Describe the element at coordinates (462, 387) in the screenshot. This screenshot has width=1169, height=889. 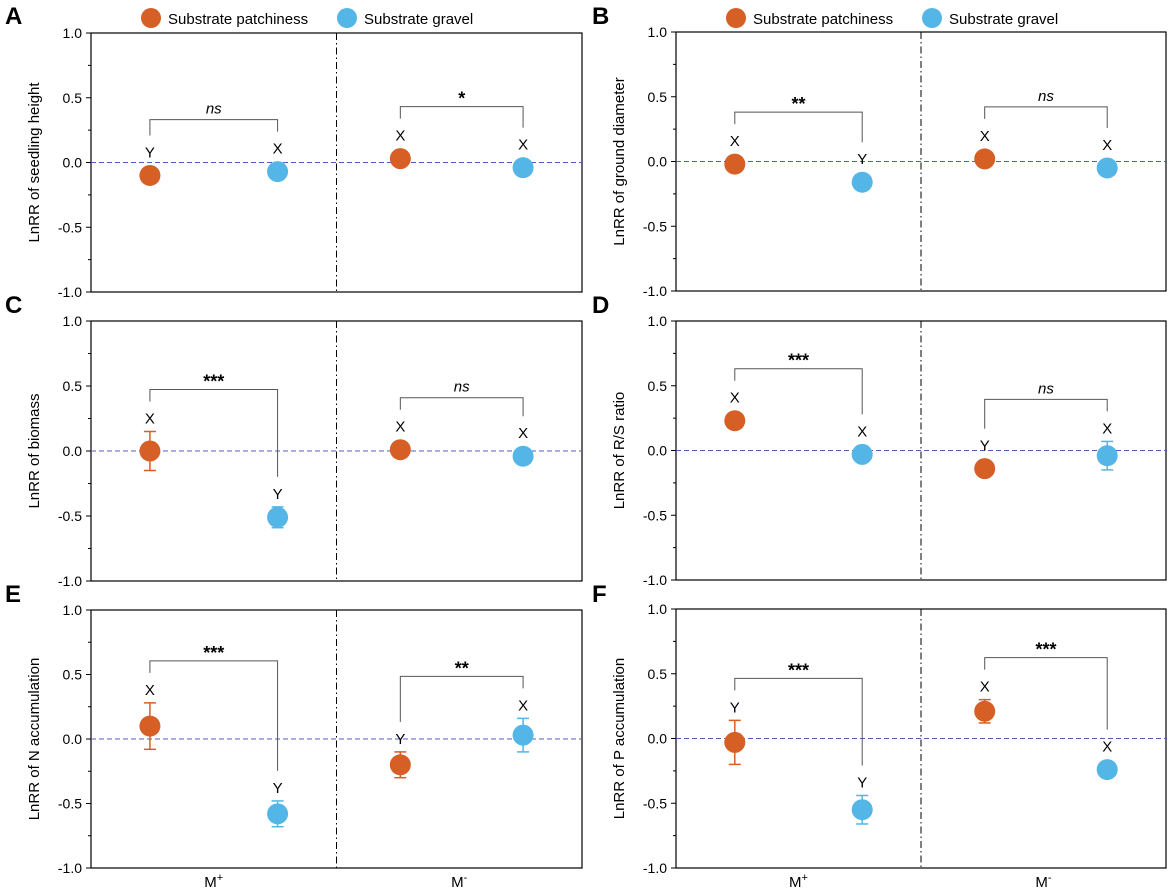
I see `significance-label: ns` at that location.